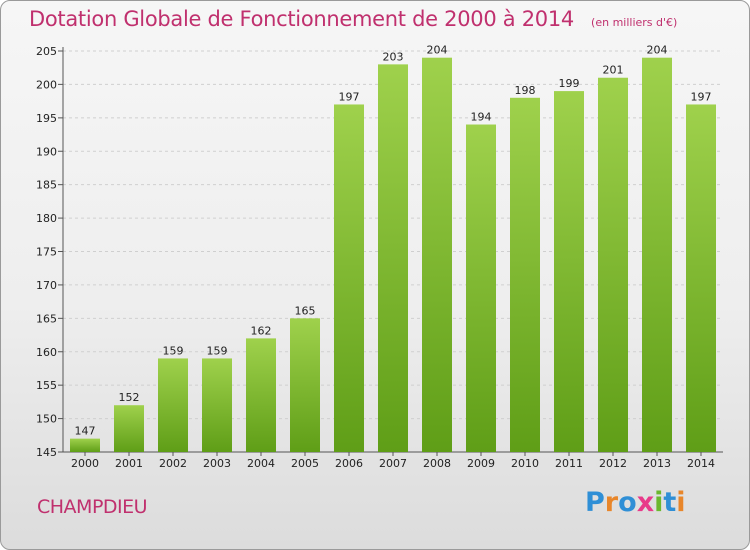 The image size is (750, 550). Describe the element at coordinates (173, 463) in the screenshot. I see `x-tick-label: 2002` at that location.